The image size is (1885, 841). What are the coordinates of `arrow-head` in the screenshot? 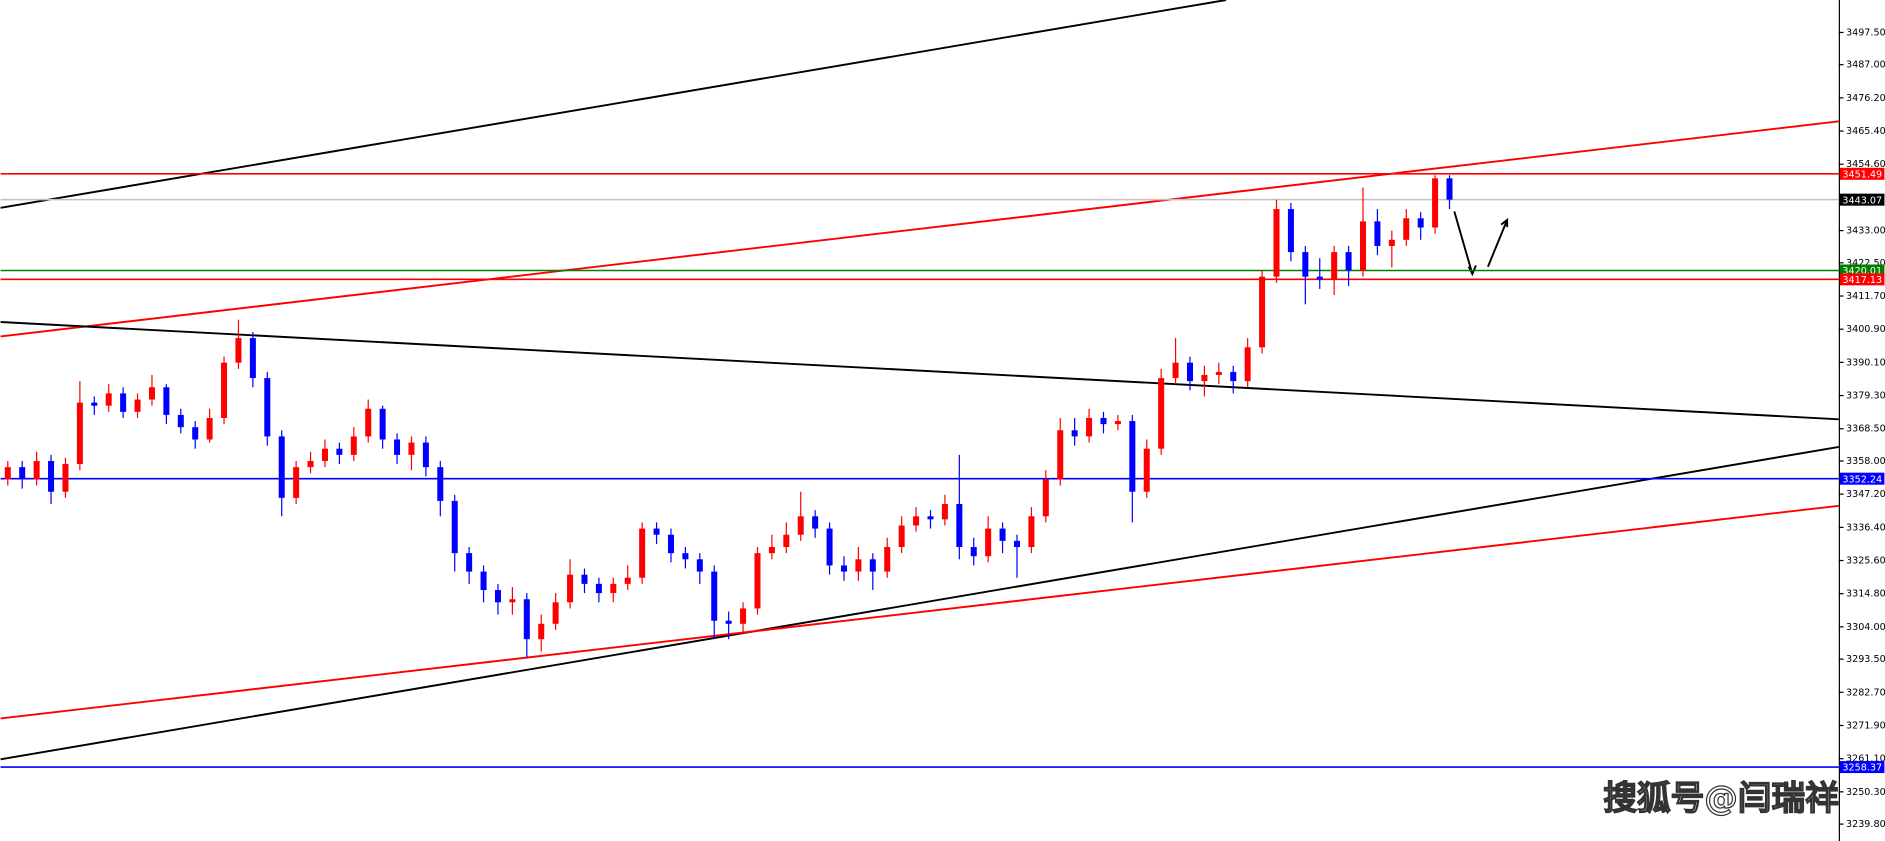 It's located at (1472, 271).